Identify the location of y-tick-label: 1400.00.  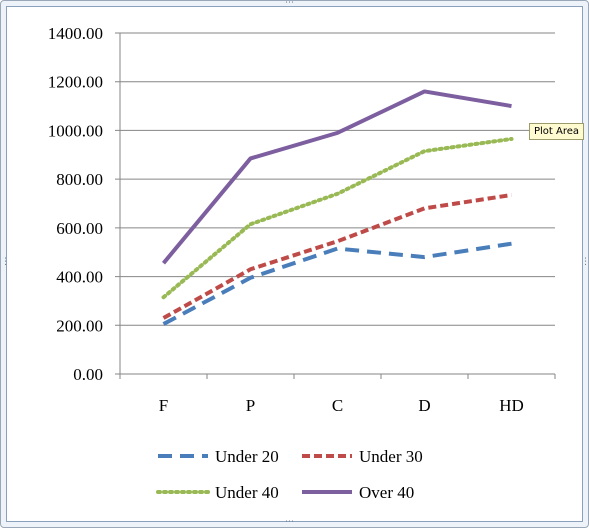
(75, 33).